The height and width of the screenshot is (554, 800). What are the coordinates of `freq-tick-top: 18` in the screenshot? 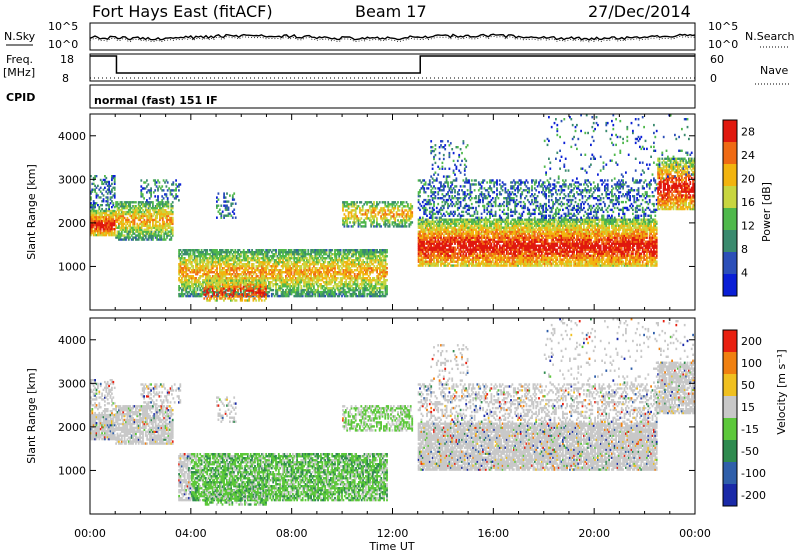 It's located at (67, 59).